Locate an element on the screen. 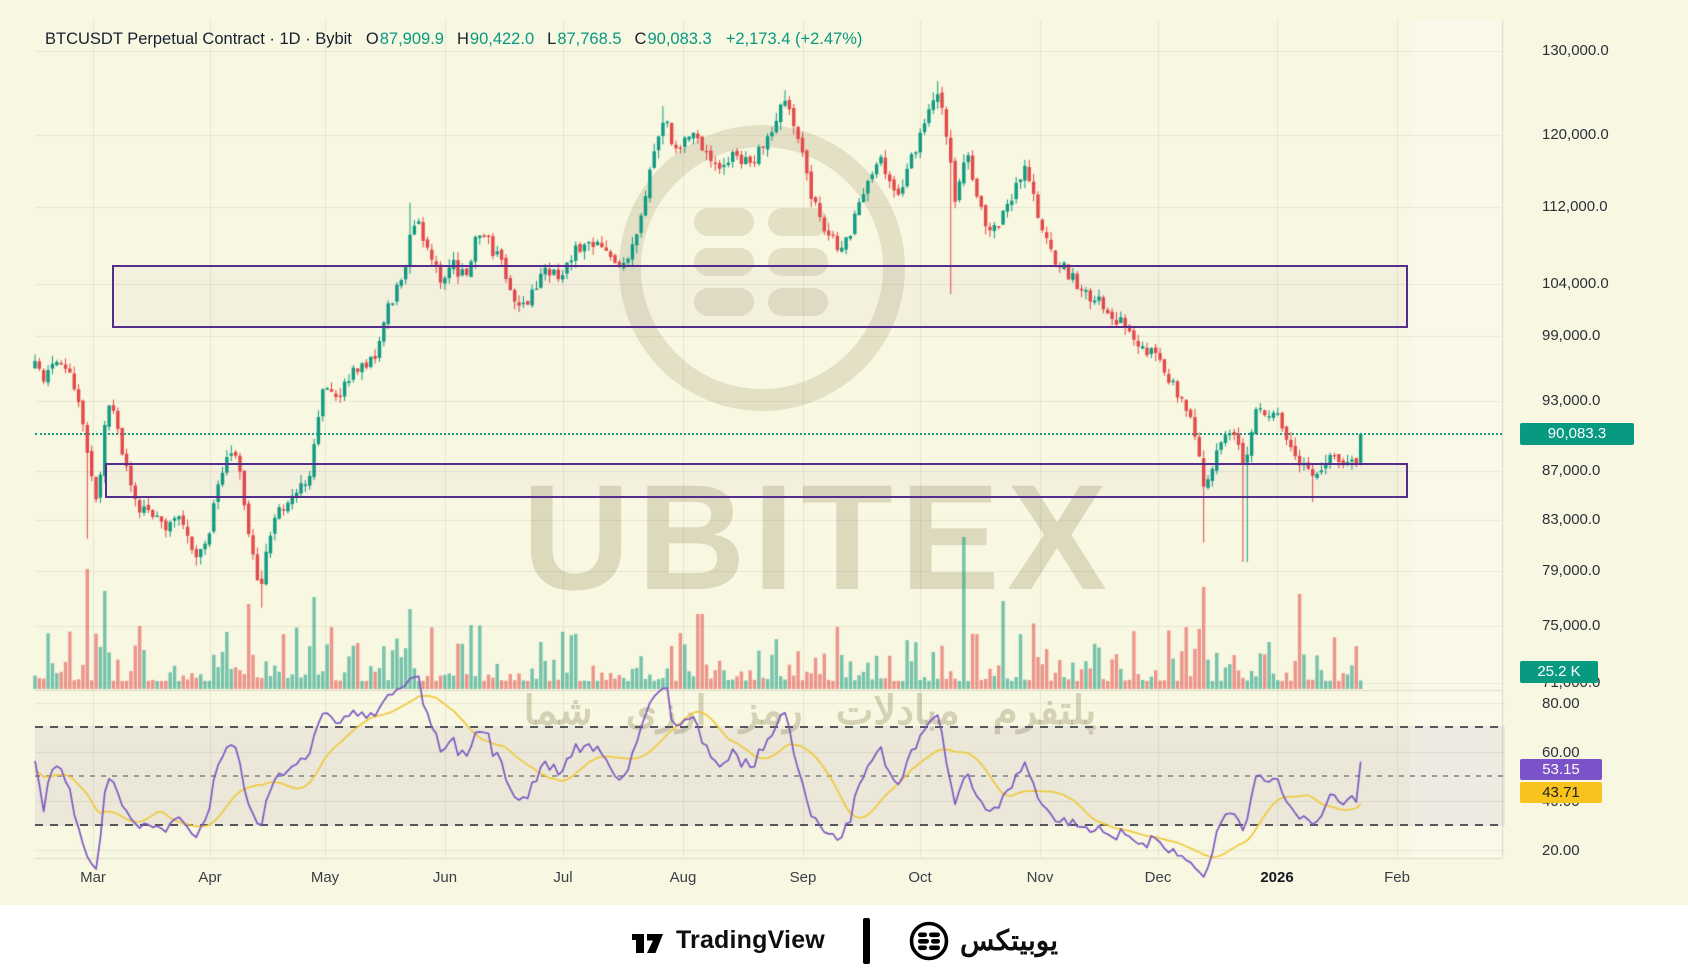 This screenshot has height=976, width=1688. ubitex-brand-name: یوبیتکس is located at coordinates (1009, 940).